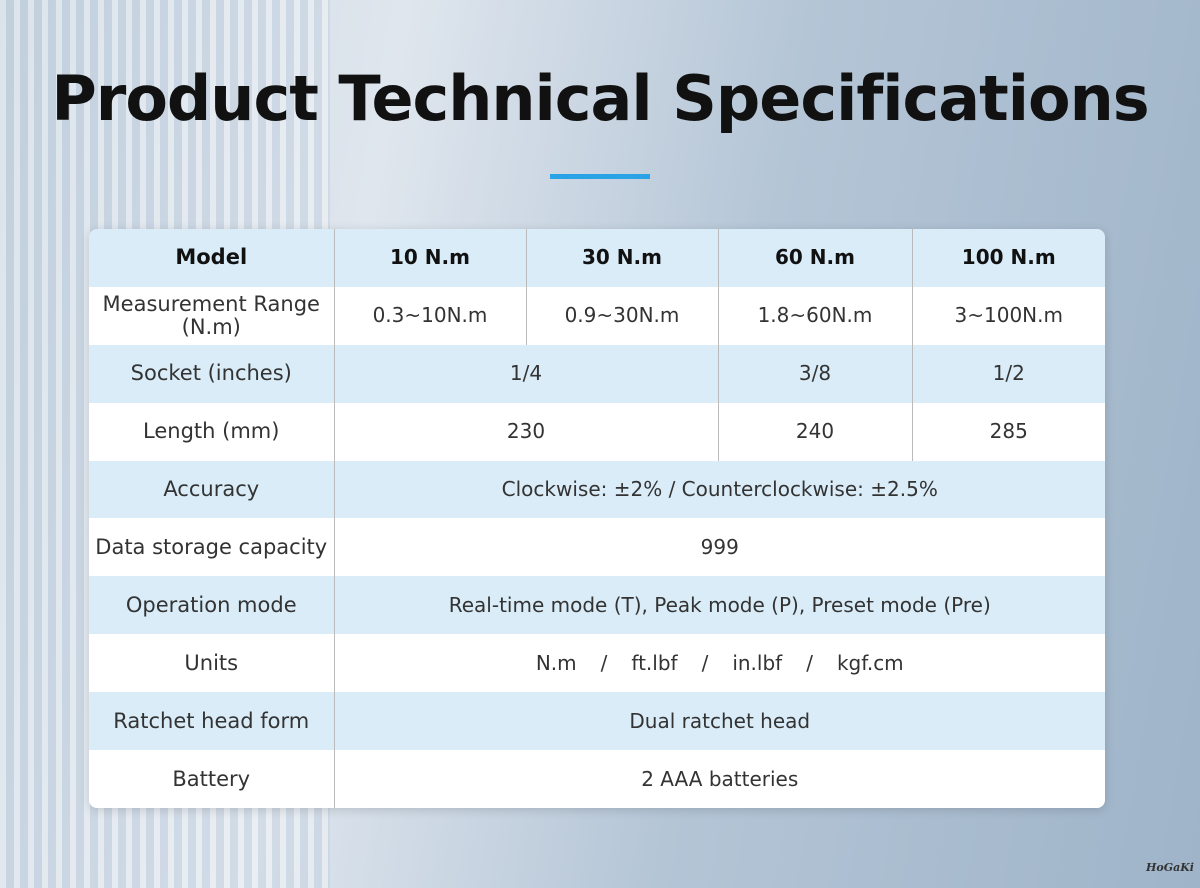 The height and width of the screenshot is (888, 1200). What do you see at coordinates (211, 547) in the screenshot?
I see `row-label: Data storage capacity` at bounding box center [211, 547].